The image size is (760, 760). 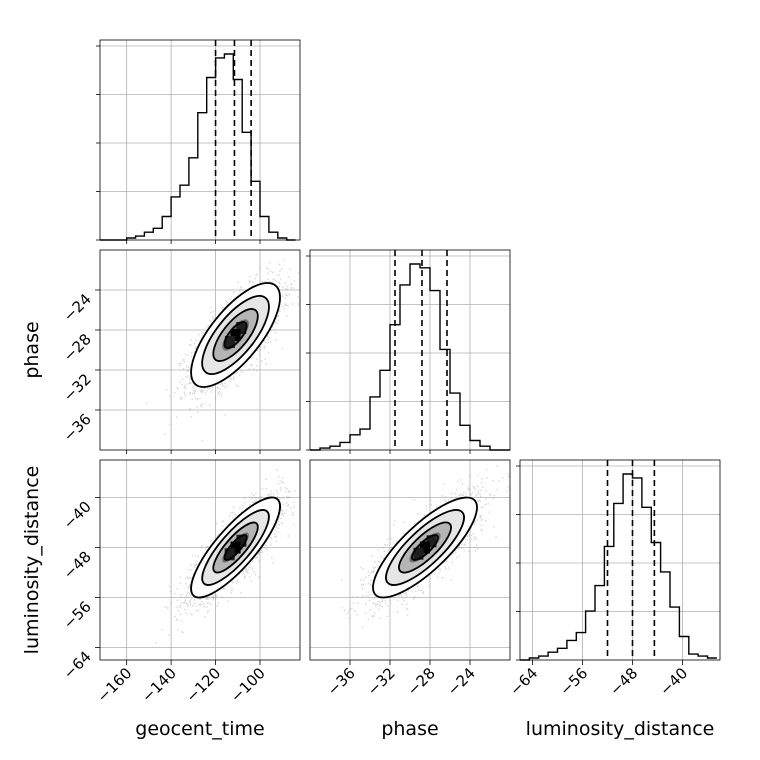 What do you see at coordinates (77, 347) in the screenshot?
I see `y-tick-label: −28` at bounding box center [77, 347].